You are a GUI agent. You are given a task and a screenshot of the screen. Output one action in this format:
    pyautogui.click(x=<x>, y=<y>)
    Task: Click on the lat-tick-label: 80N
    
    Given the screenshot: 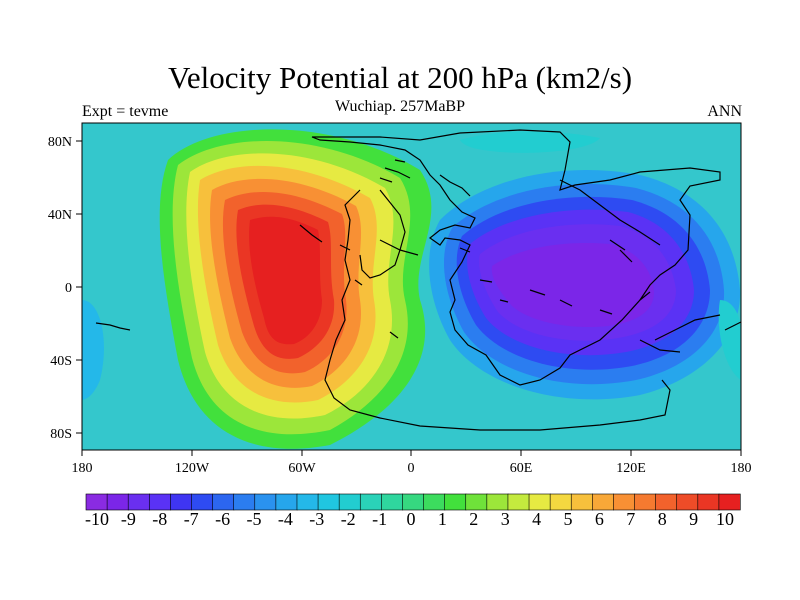 What is the action you would take?
    pyautogui.click(x=60, y=142)
    